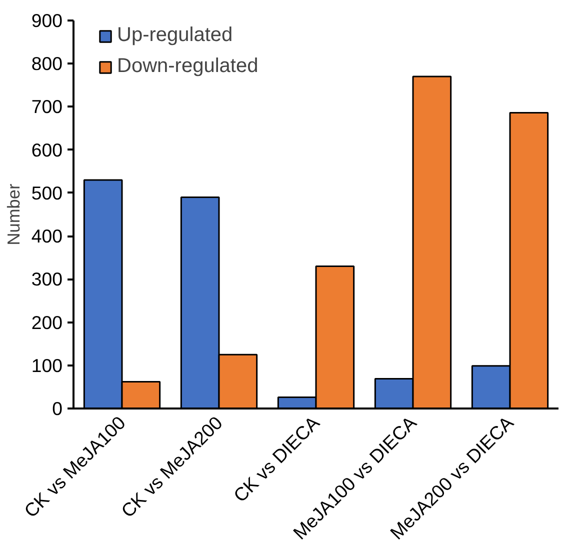  I want to click on y-tick-label: 400, so click(47, 236).